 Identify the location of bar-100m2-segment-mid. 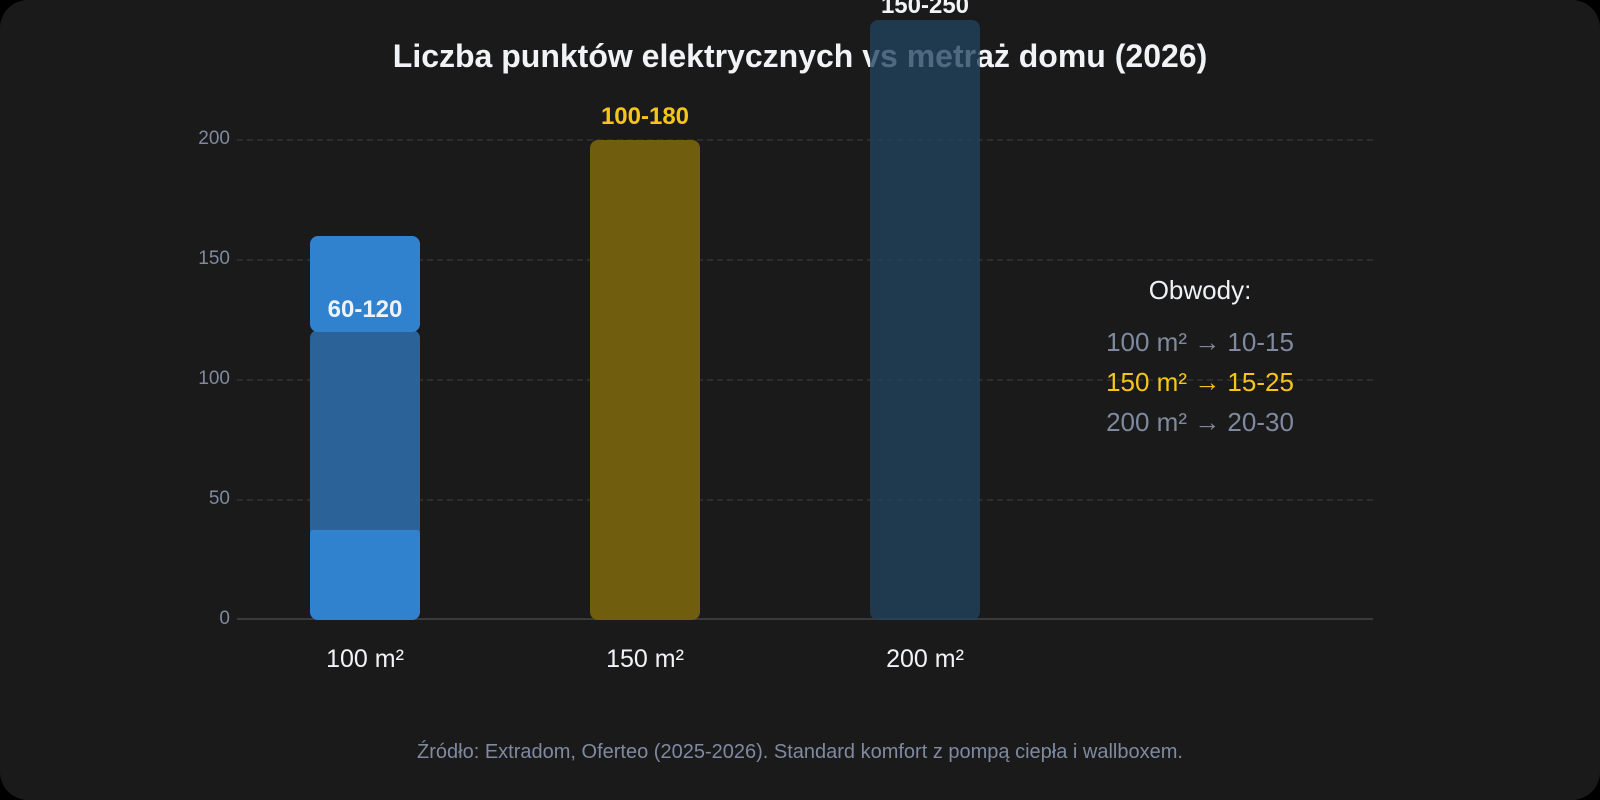
(365, 430).